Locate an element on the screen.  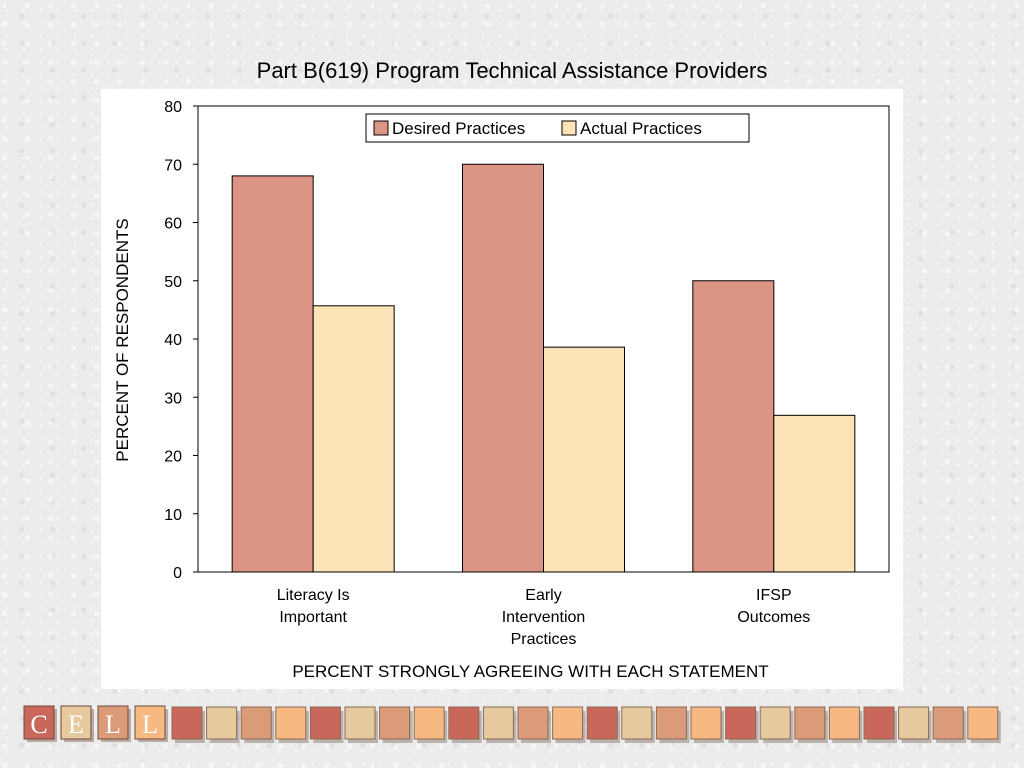
logo-tile: C is located at coordinates (40, 723).